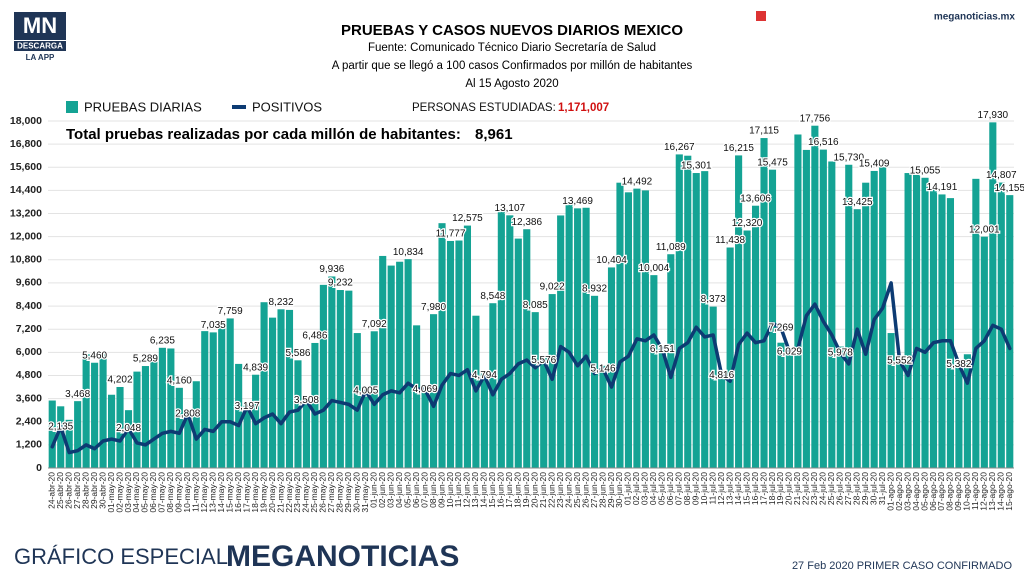 The width and height of the screenshot is (1024, 576). What do you see at coordinates (925, 170) in the screenshot?
I see `data-label: 15,055` at bounding box center [925, 170].